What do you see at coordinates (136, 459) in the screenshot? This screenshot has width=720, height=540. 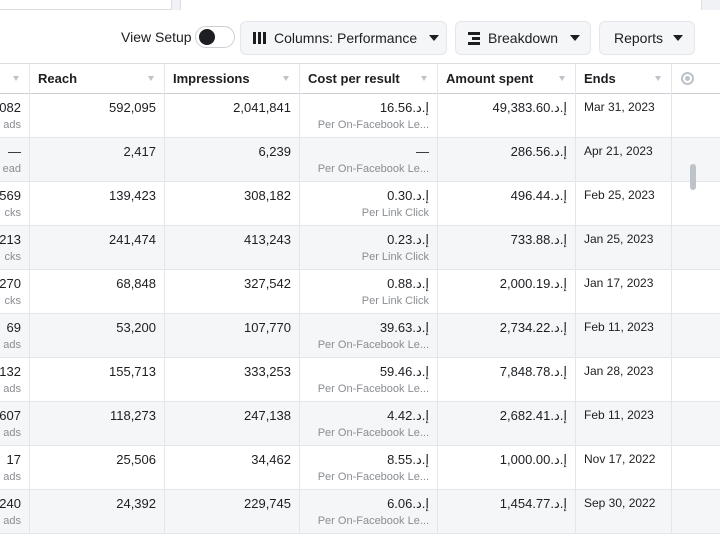 I see `cell-reach-value: 25,506` at bounding box center [136, 459].